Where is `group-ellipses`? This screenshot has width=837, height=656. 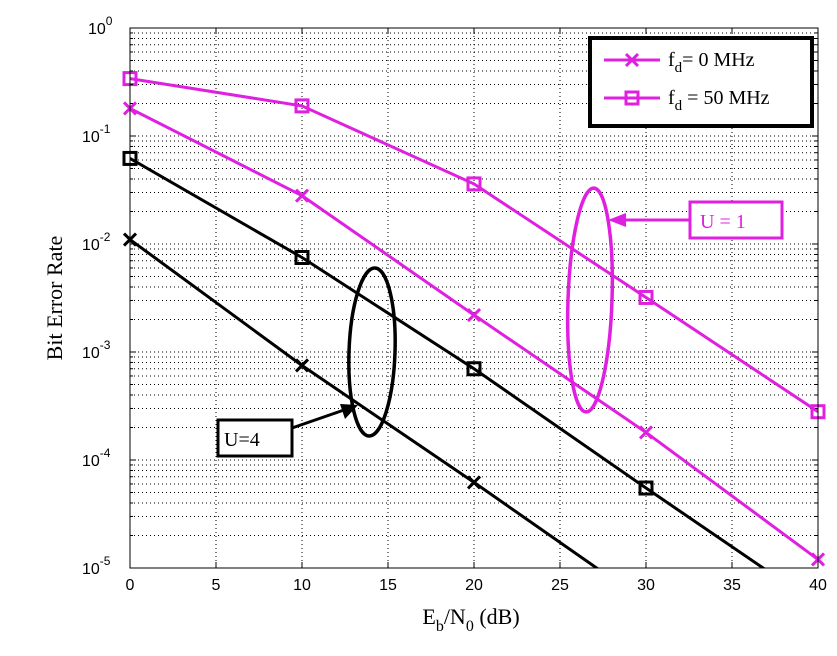
group-ellipses is located at coordinates (481, 312).